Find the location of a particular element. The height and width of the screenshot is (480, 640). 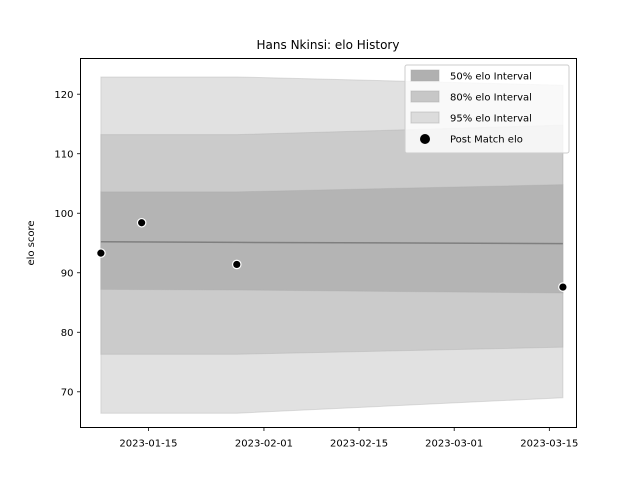

y-tick-label: 100 is located at coordinates (63, 214).